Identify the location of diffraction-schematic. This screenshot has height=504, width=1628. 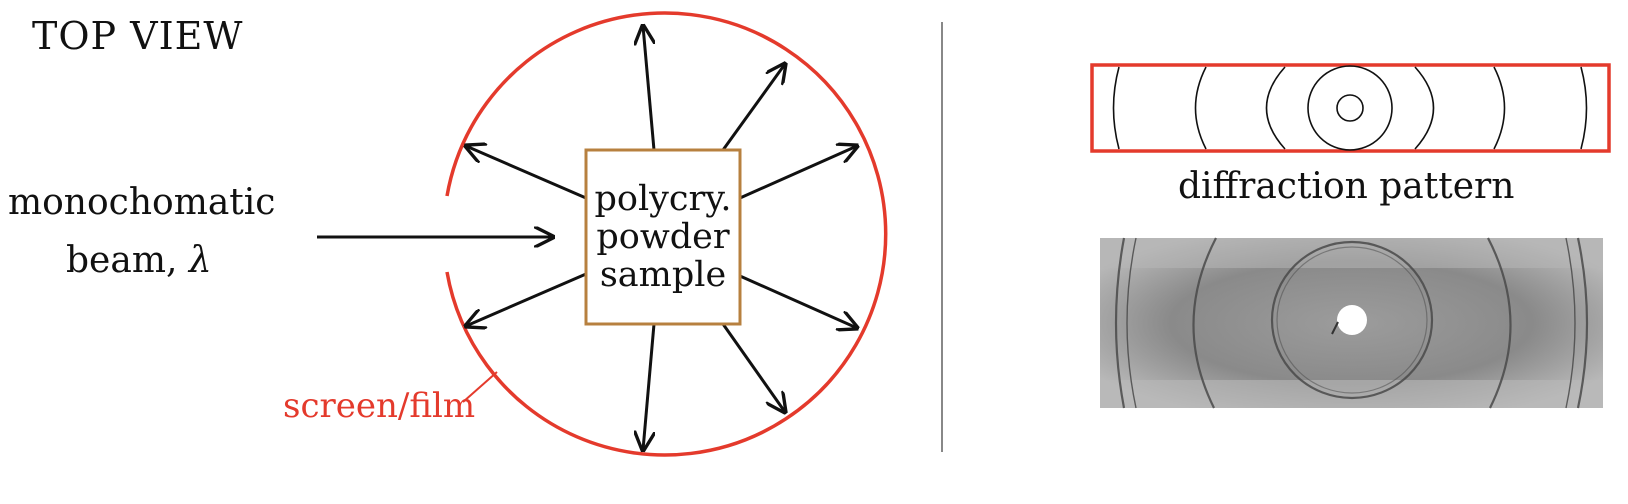
(1350, 108).